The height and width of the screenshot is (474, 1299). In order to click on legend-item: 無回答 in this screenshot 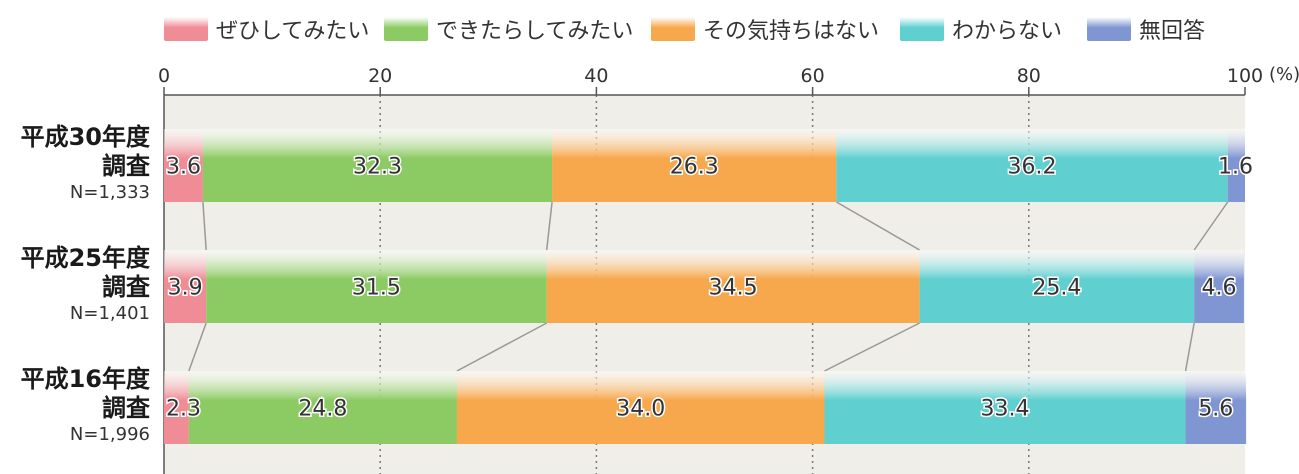, I will do `click(1146, 29)`.